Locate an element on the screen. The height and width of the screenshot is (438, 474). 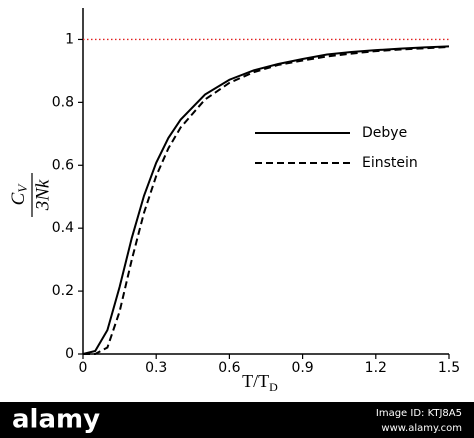
y-tick-label: 0.8 is located at coordinates (63, 102).